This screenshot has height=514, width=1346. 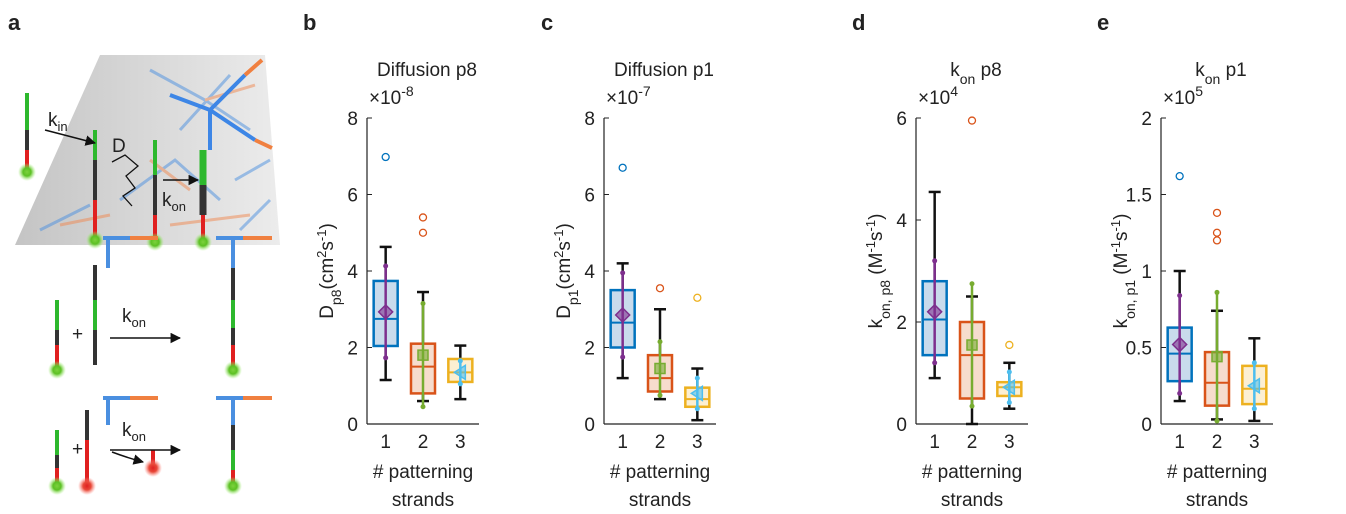 What do you see at coordinates (352, 119) in the screenshot?
I see `y-tick-label: 8` at bounding box center [352, 119].